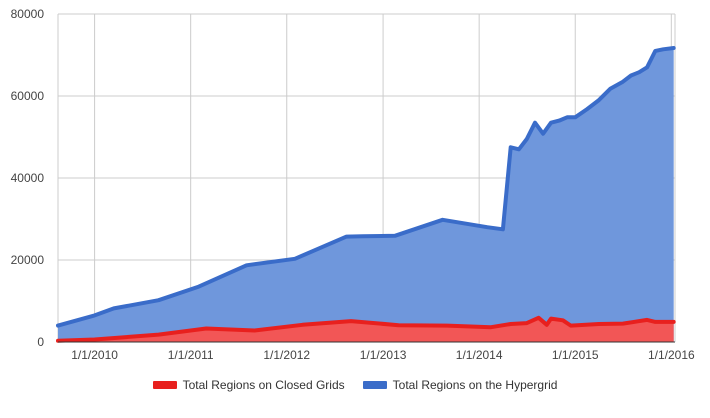  What do you see at coordinates (366, 329) in the screenshot?
I see `line-total-regions-on-closed-grids` at bounding box center [366, 329].